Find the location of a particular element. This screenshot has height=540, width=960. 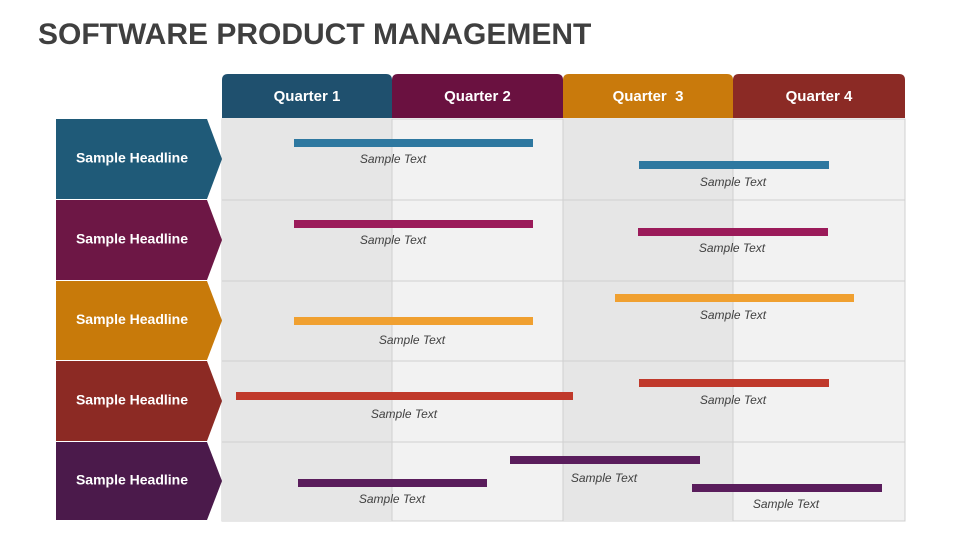

quarter-label: Quarter 4 is located at coordinates (819, 96).